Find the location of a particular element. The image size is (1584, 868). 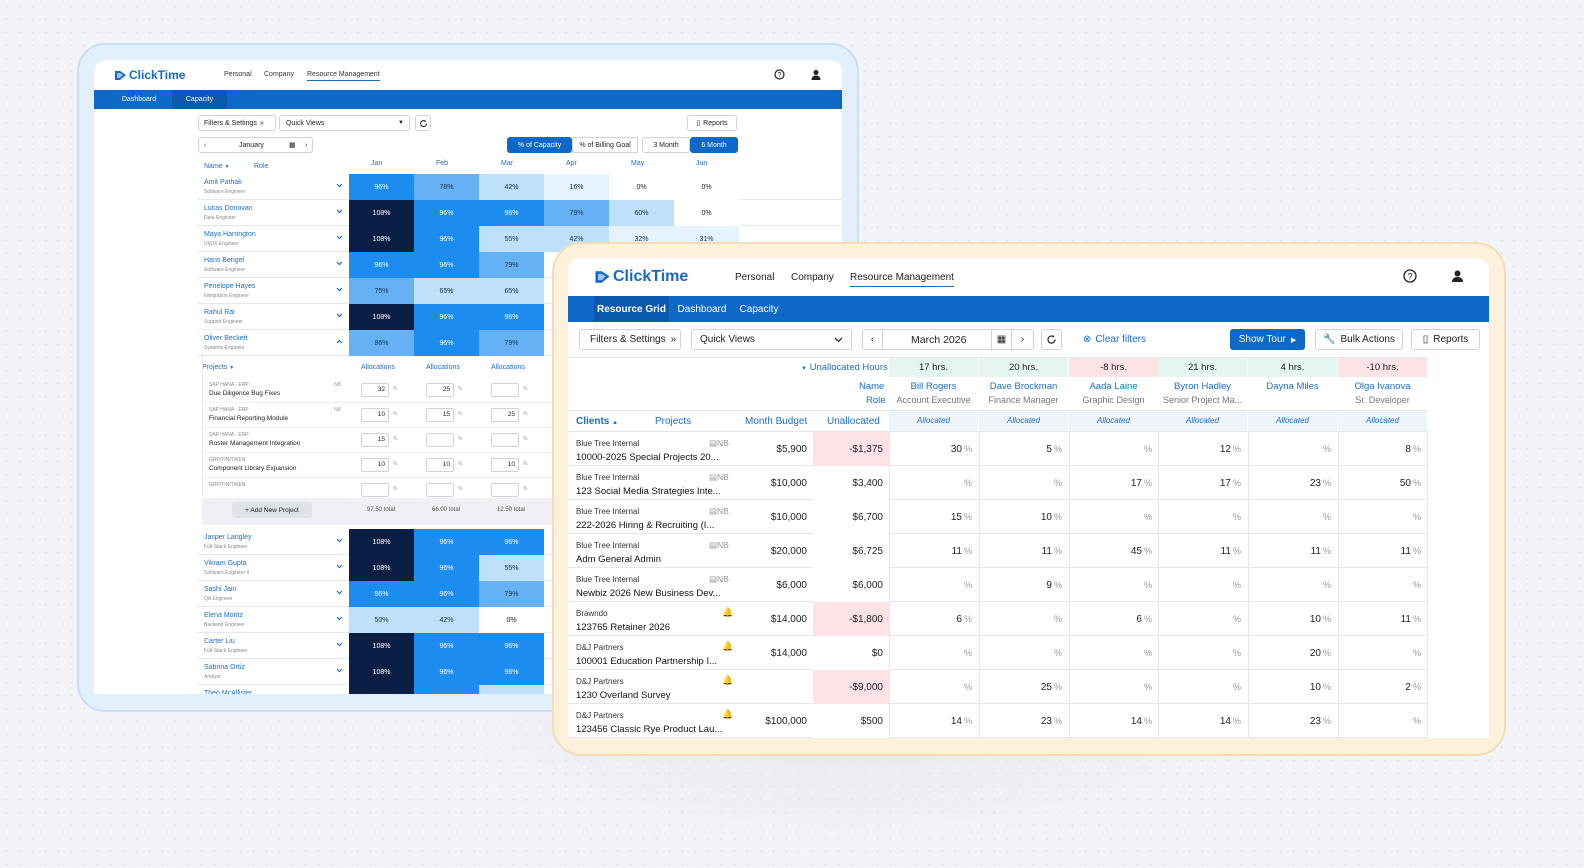

allocation-cell: 9% is located at coordinates (1023, 585).